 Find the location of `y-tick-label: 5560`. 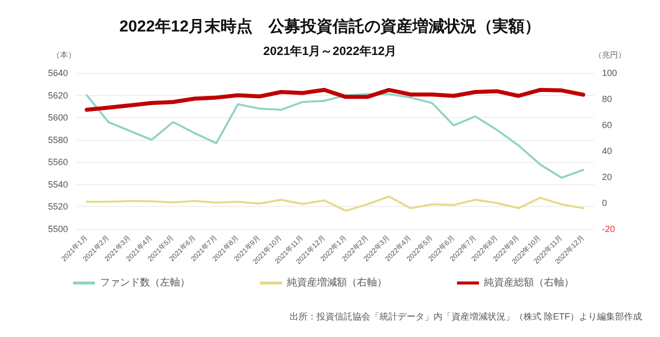

y-tick-label: 5560 is located at coordinates (58, 162).